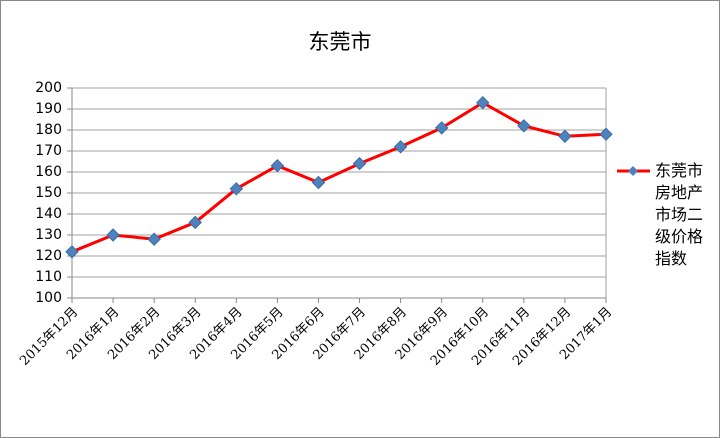 Image resolution: width=720 pixels, height=438 pixels. Describe the element at coordinates (48, 88) in the screenshot. I see `y-tick-label: 200` at that location.